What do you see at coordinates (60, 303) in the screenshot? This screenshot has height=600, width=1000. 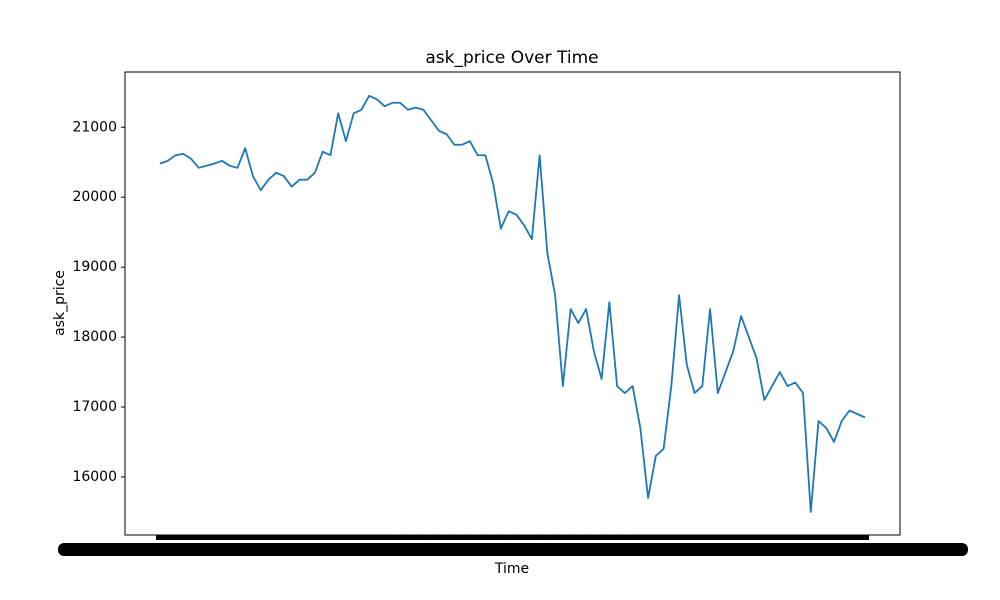 I see `y-axis-label: ask_price` at bounding box center [60, 303].